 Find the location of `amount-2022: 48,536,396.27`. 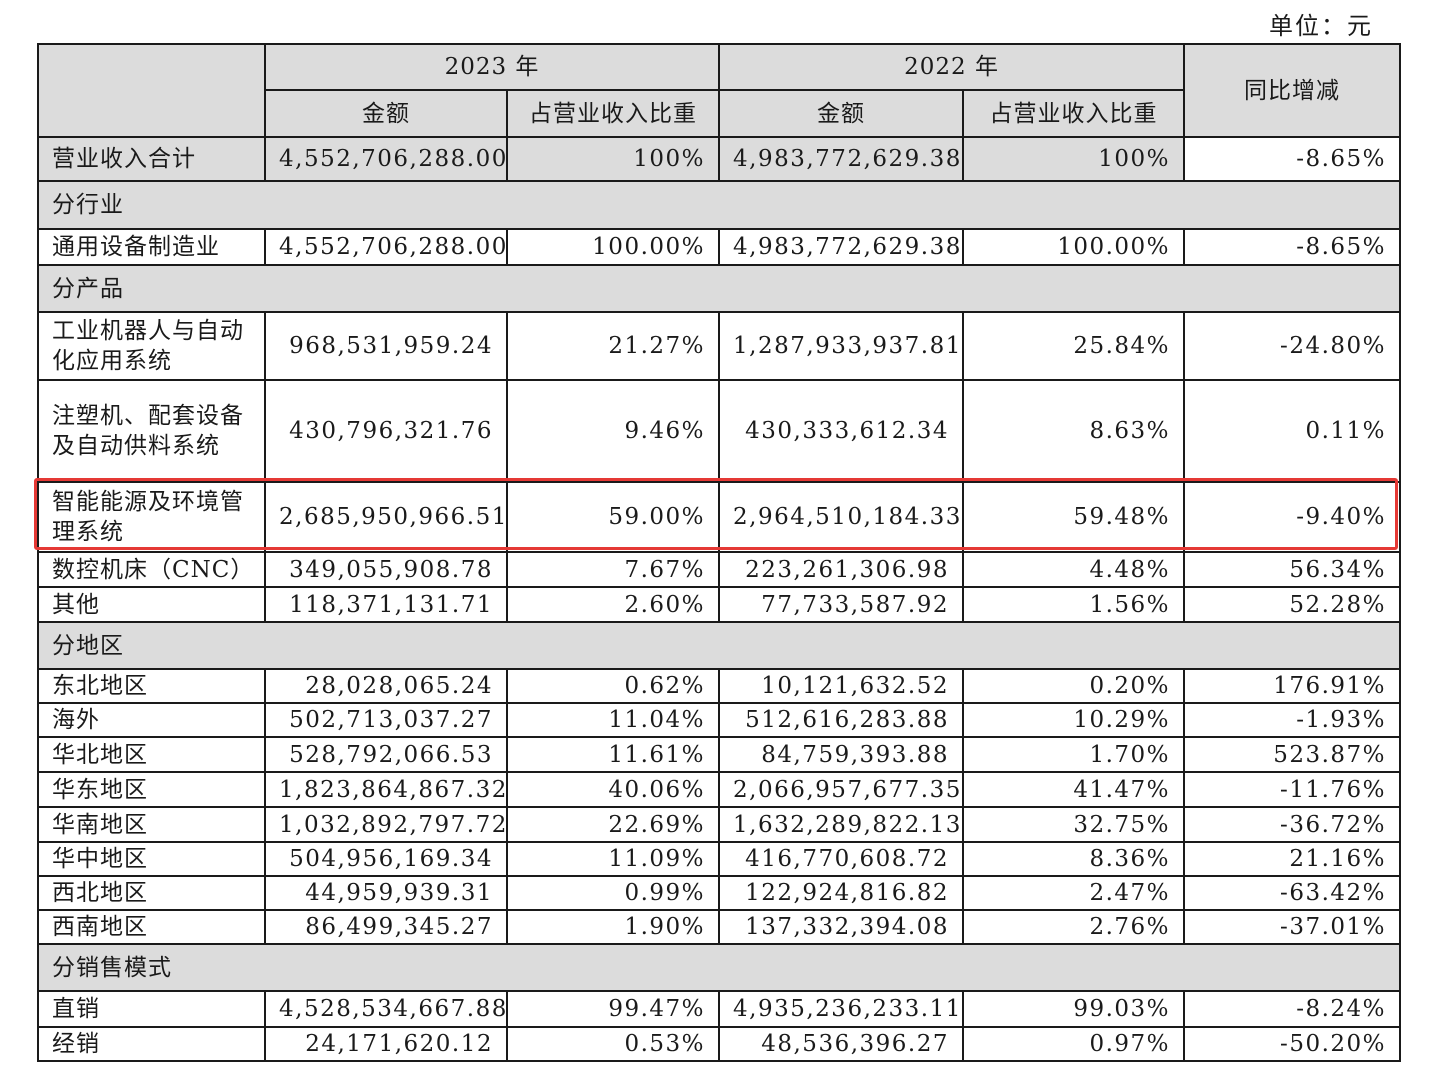

amount-2022: 48,536,396.27 is located at coordinates (841, 1044).